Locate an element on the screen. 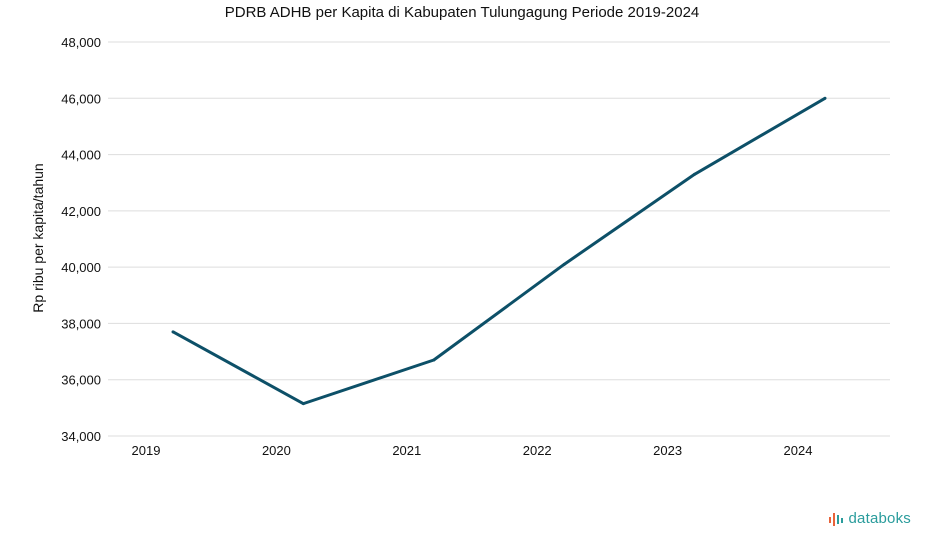 This screenshot has width=925, height=547. y-tick-label: 48,000 is located at coordinates (81, 42).